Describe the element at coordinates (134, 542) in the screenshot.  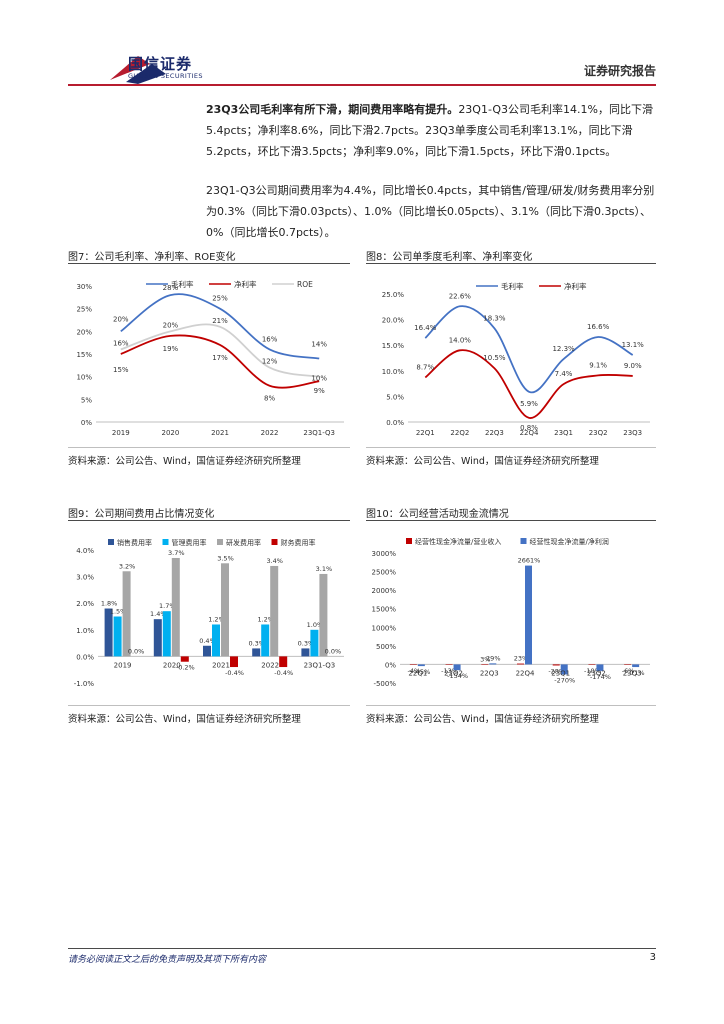
I see `legend-label: 销售费用率` at that location.